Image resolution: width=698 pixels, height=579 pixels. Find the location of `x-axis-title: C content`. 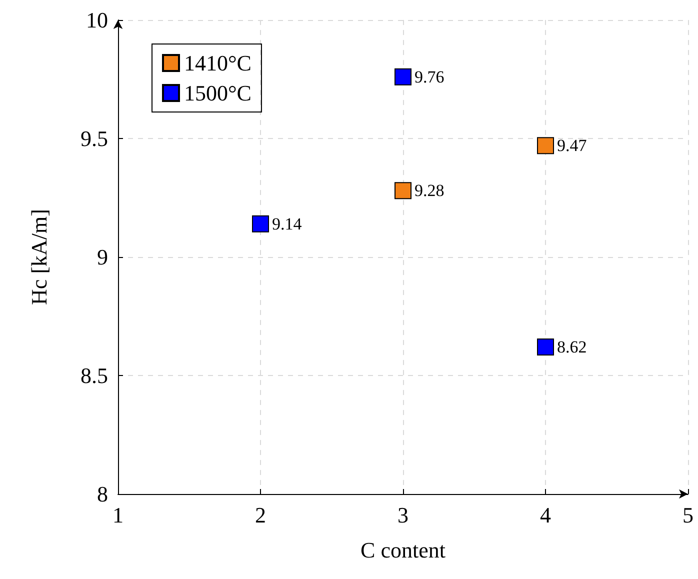

x-axis-title: C content is located at coordinates (403, 550).